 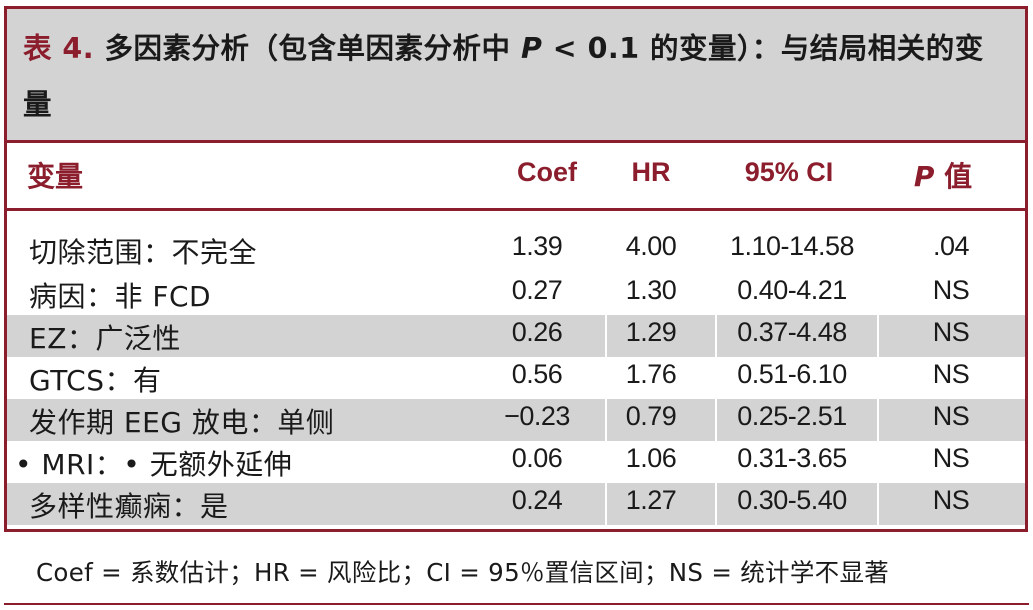 What do you see at coordinates (951, 246) in the screenshot?
I see `row-p: .04` at bounding box center [951, 246].